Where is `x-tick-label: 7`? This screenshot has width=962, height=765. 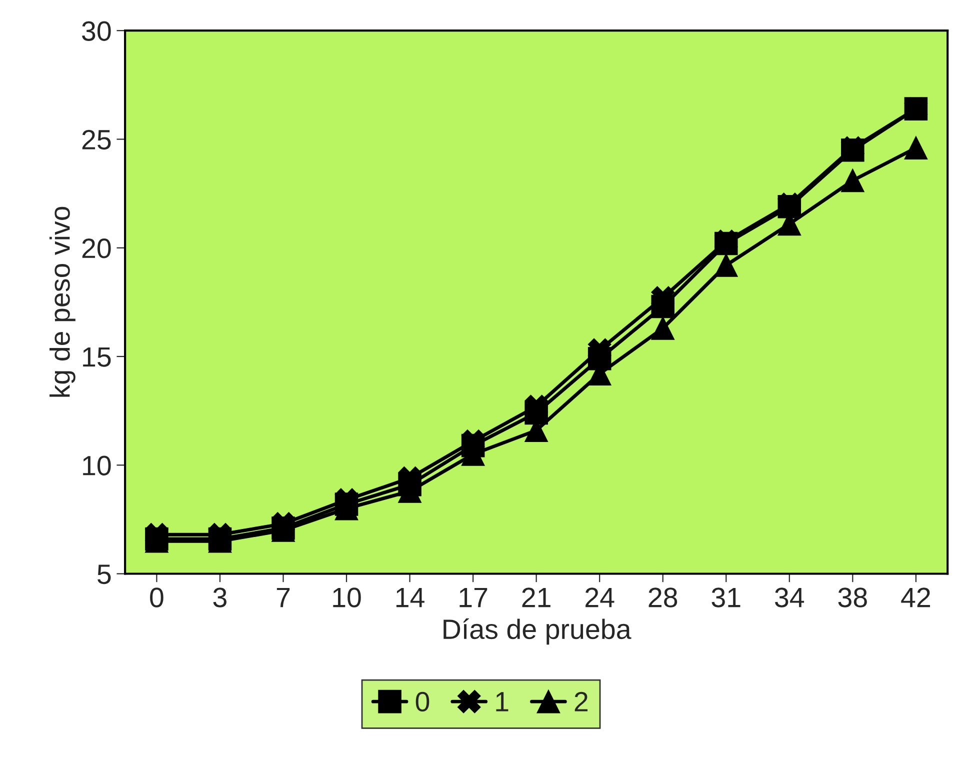
x-tick-label: 7 is located at coordinates (283, 598).